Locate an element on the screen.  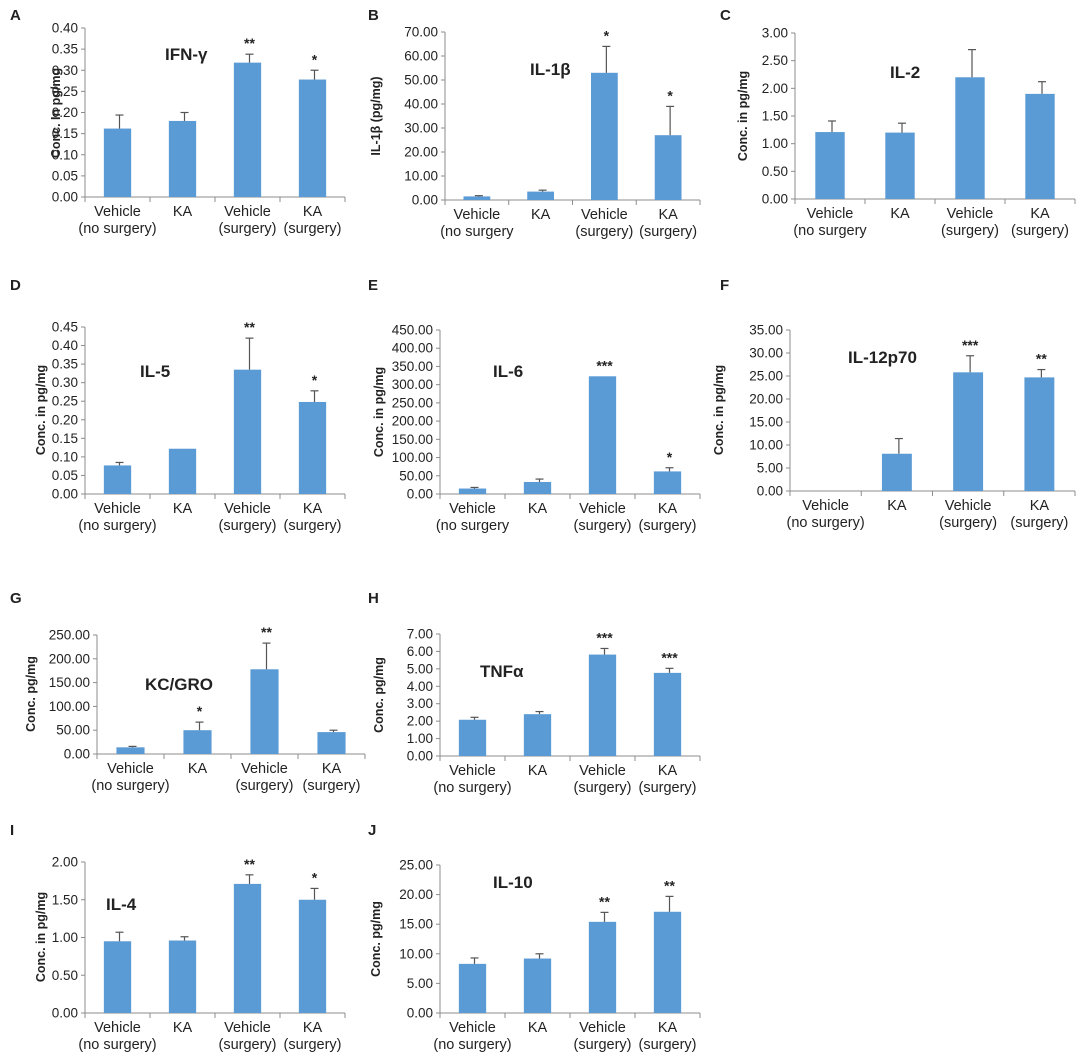
y-tick-label: 1.00 is located at coordinates (775, 143).